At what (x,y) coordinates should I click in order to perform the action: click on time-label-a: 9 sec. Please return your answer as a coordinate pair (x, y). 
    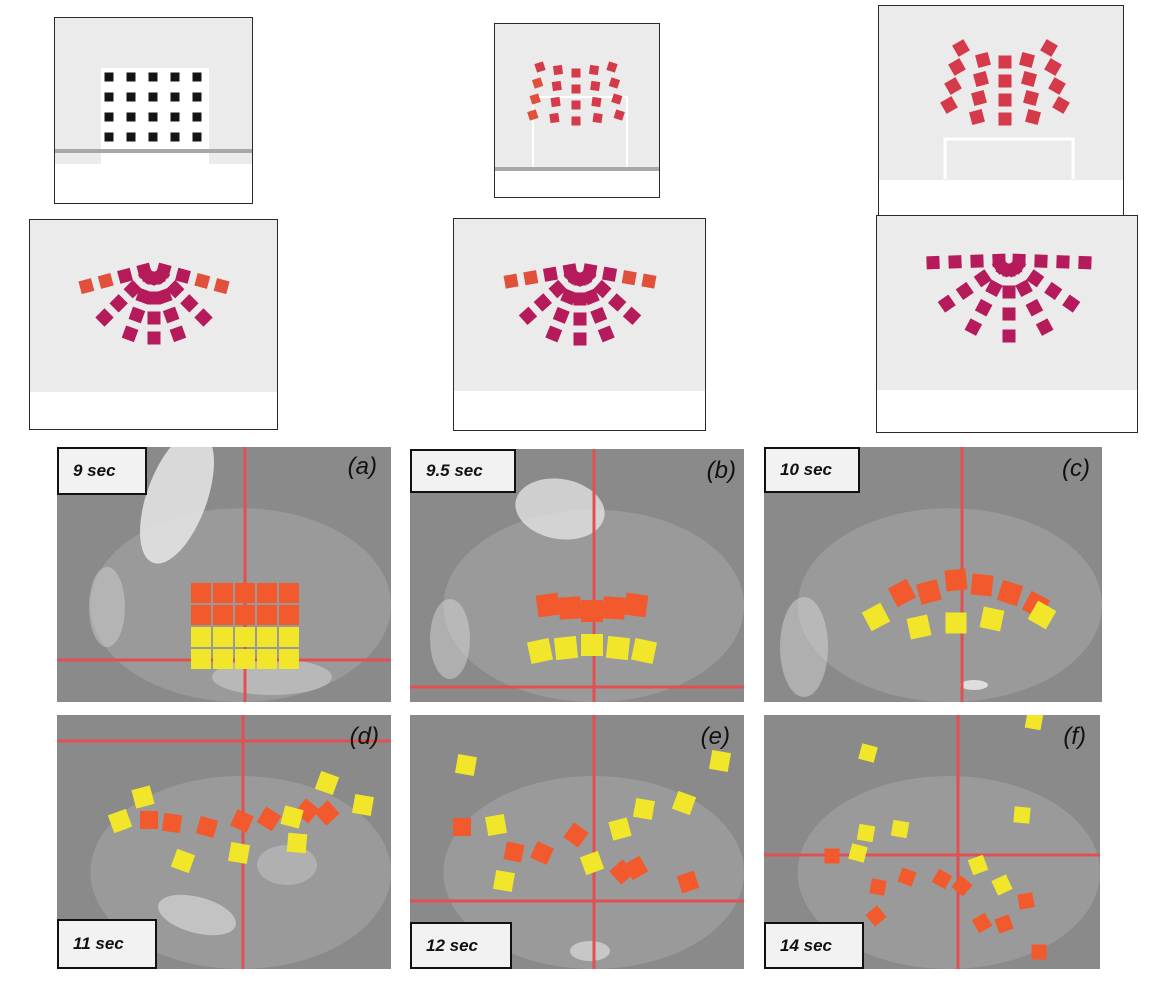
    Looking at the image, I should click on (102, 471).